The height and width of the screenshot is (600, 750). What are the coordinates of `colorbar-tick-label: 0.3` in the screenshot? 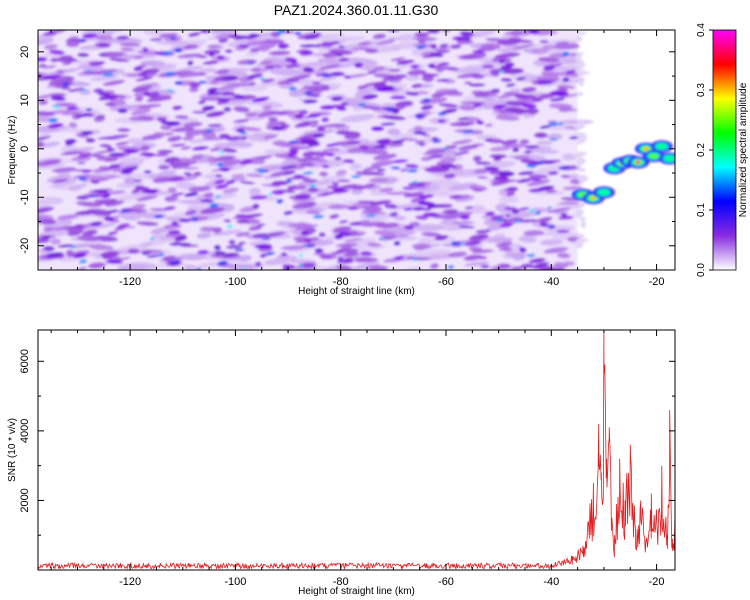 It's located at (701, 90).